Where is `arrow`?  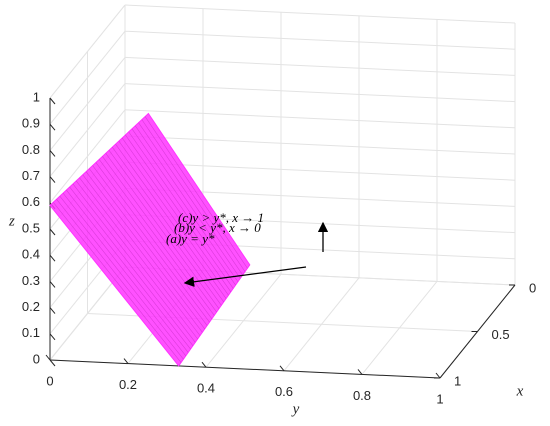
arrow is located at coordinates (245, 276).